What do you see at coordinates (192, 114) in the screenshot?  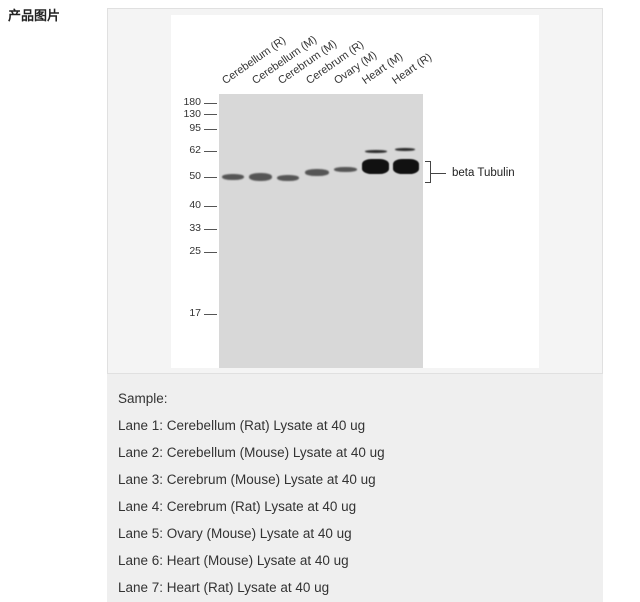 I see `mw-marker-130: 130` at bounding box center [192, 114].